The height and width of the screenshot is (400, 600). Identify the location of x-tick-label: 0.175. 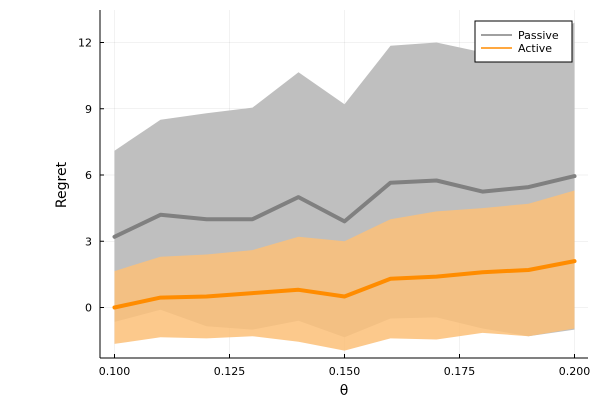
(460, 371).